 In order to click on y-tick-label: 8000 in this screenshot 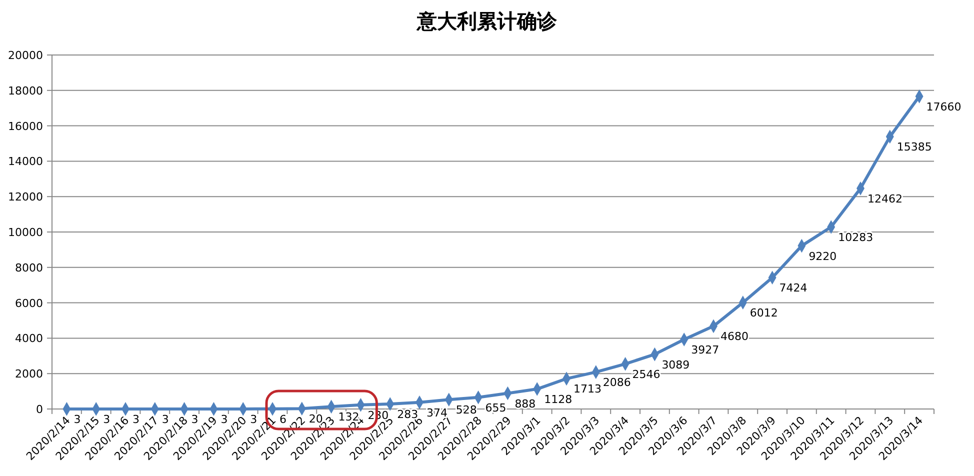, I will do `click(29, 267)`.